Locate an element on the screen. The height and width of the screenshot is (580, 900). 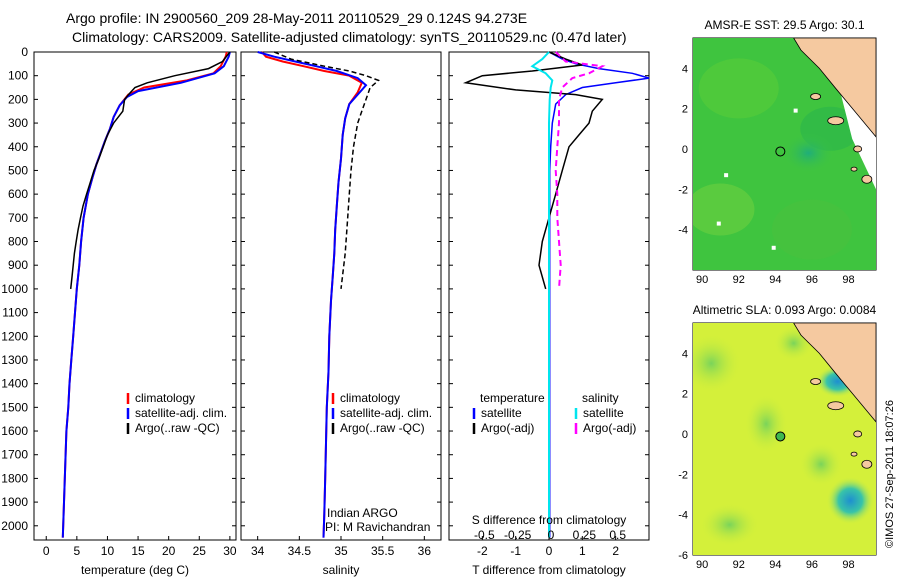
depth-tick-label: 100 is located at coordinates (18, 76).